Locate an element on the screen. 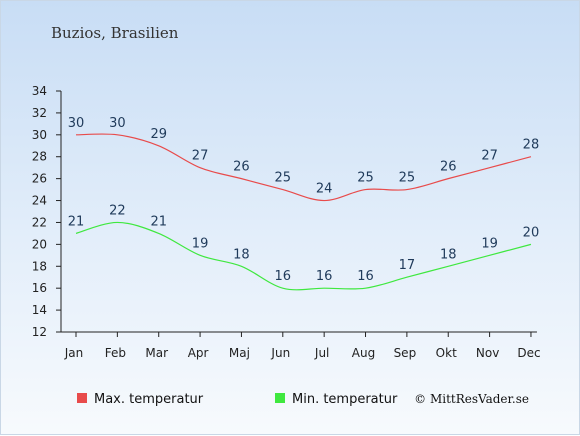 This screenshot has height=436, width=580. max-data-label: 28 is located at coordinates (531, 145).